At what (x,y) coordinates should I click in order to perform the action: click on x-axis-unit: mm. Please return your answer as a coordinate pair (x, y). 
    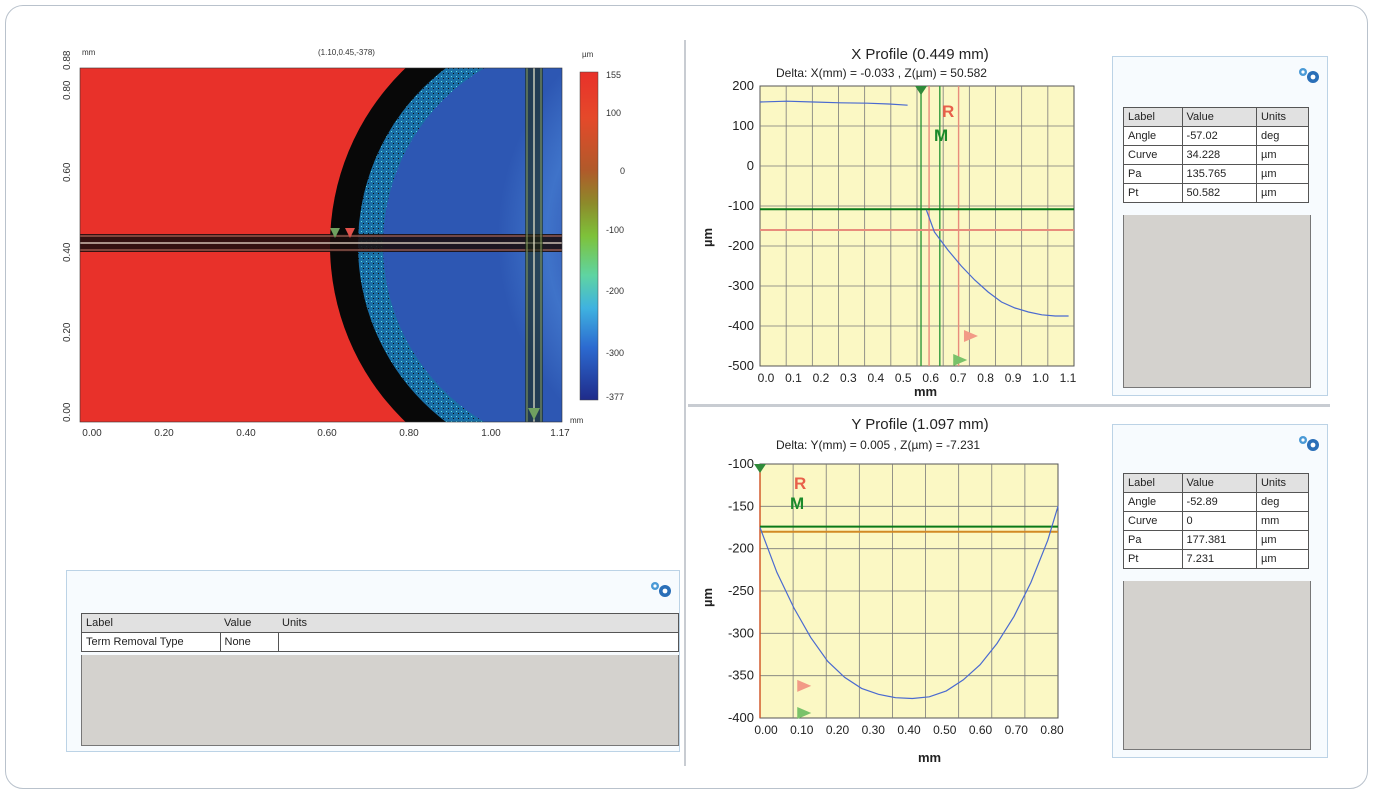
    Looking at the image, I should click on (577, 420).